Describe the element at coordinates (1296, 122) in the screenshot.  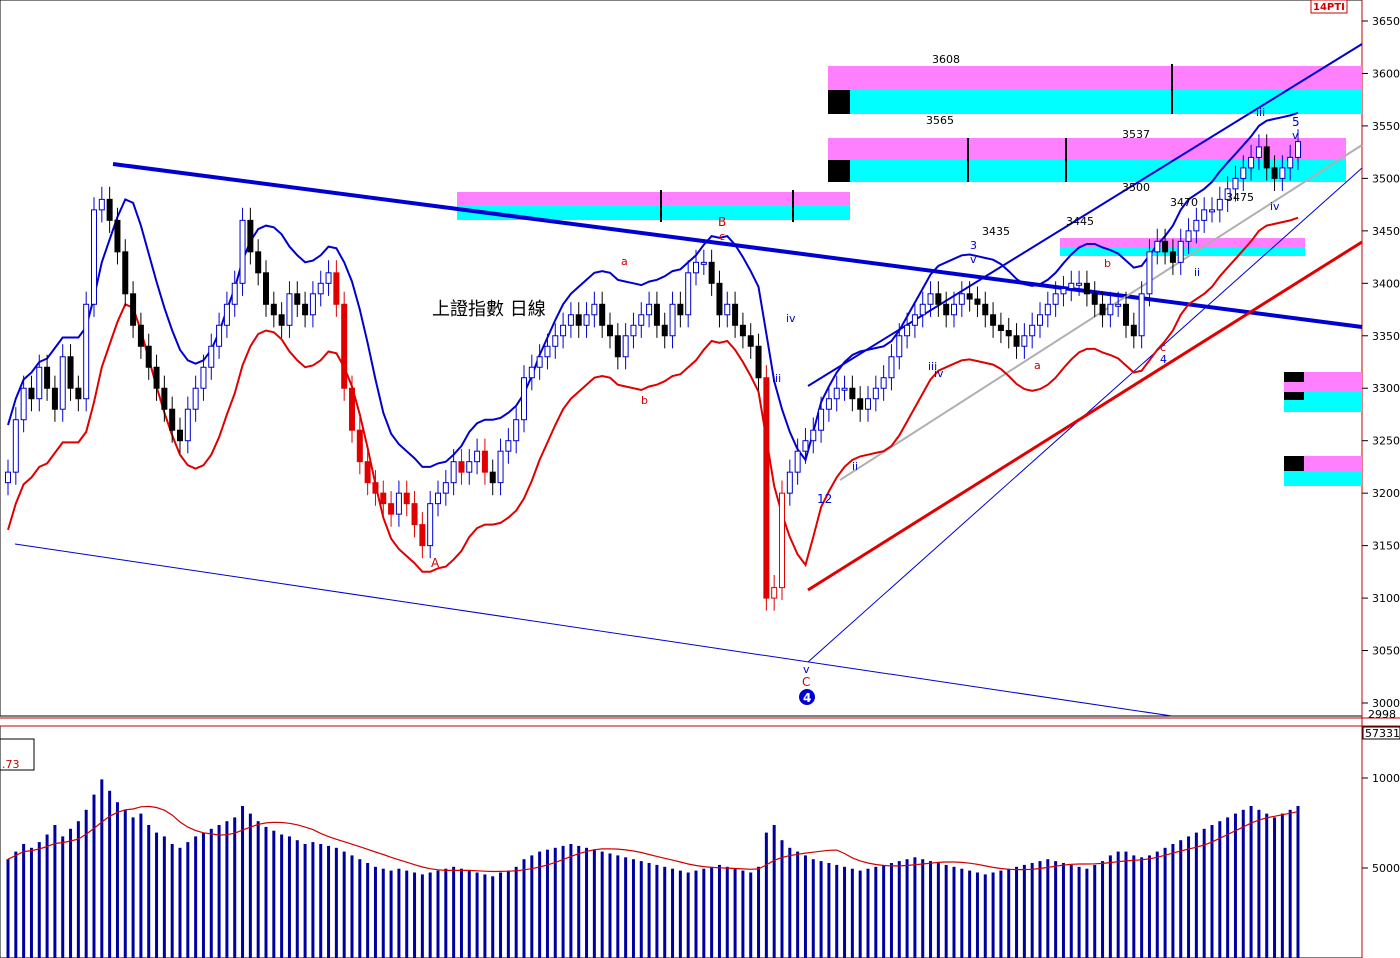
I see `wave-5: 5` at that location.